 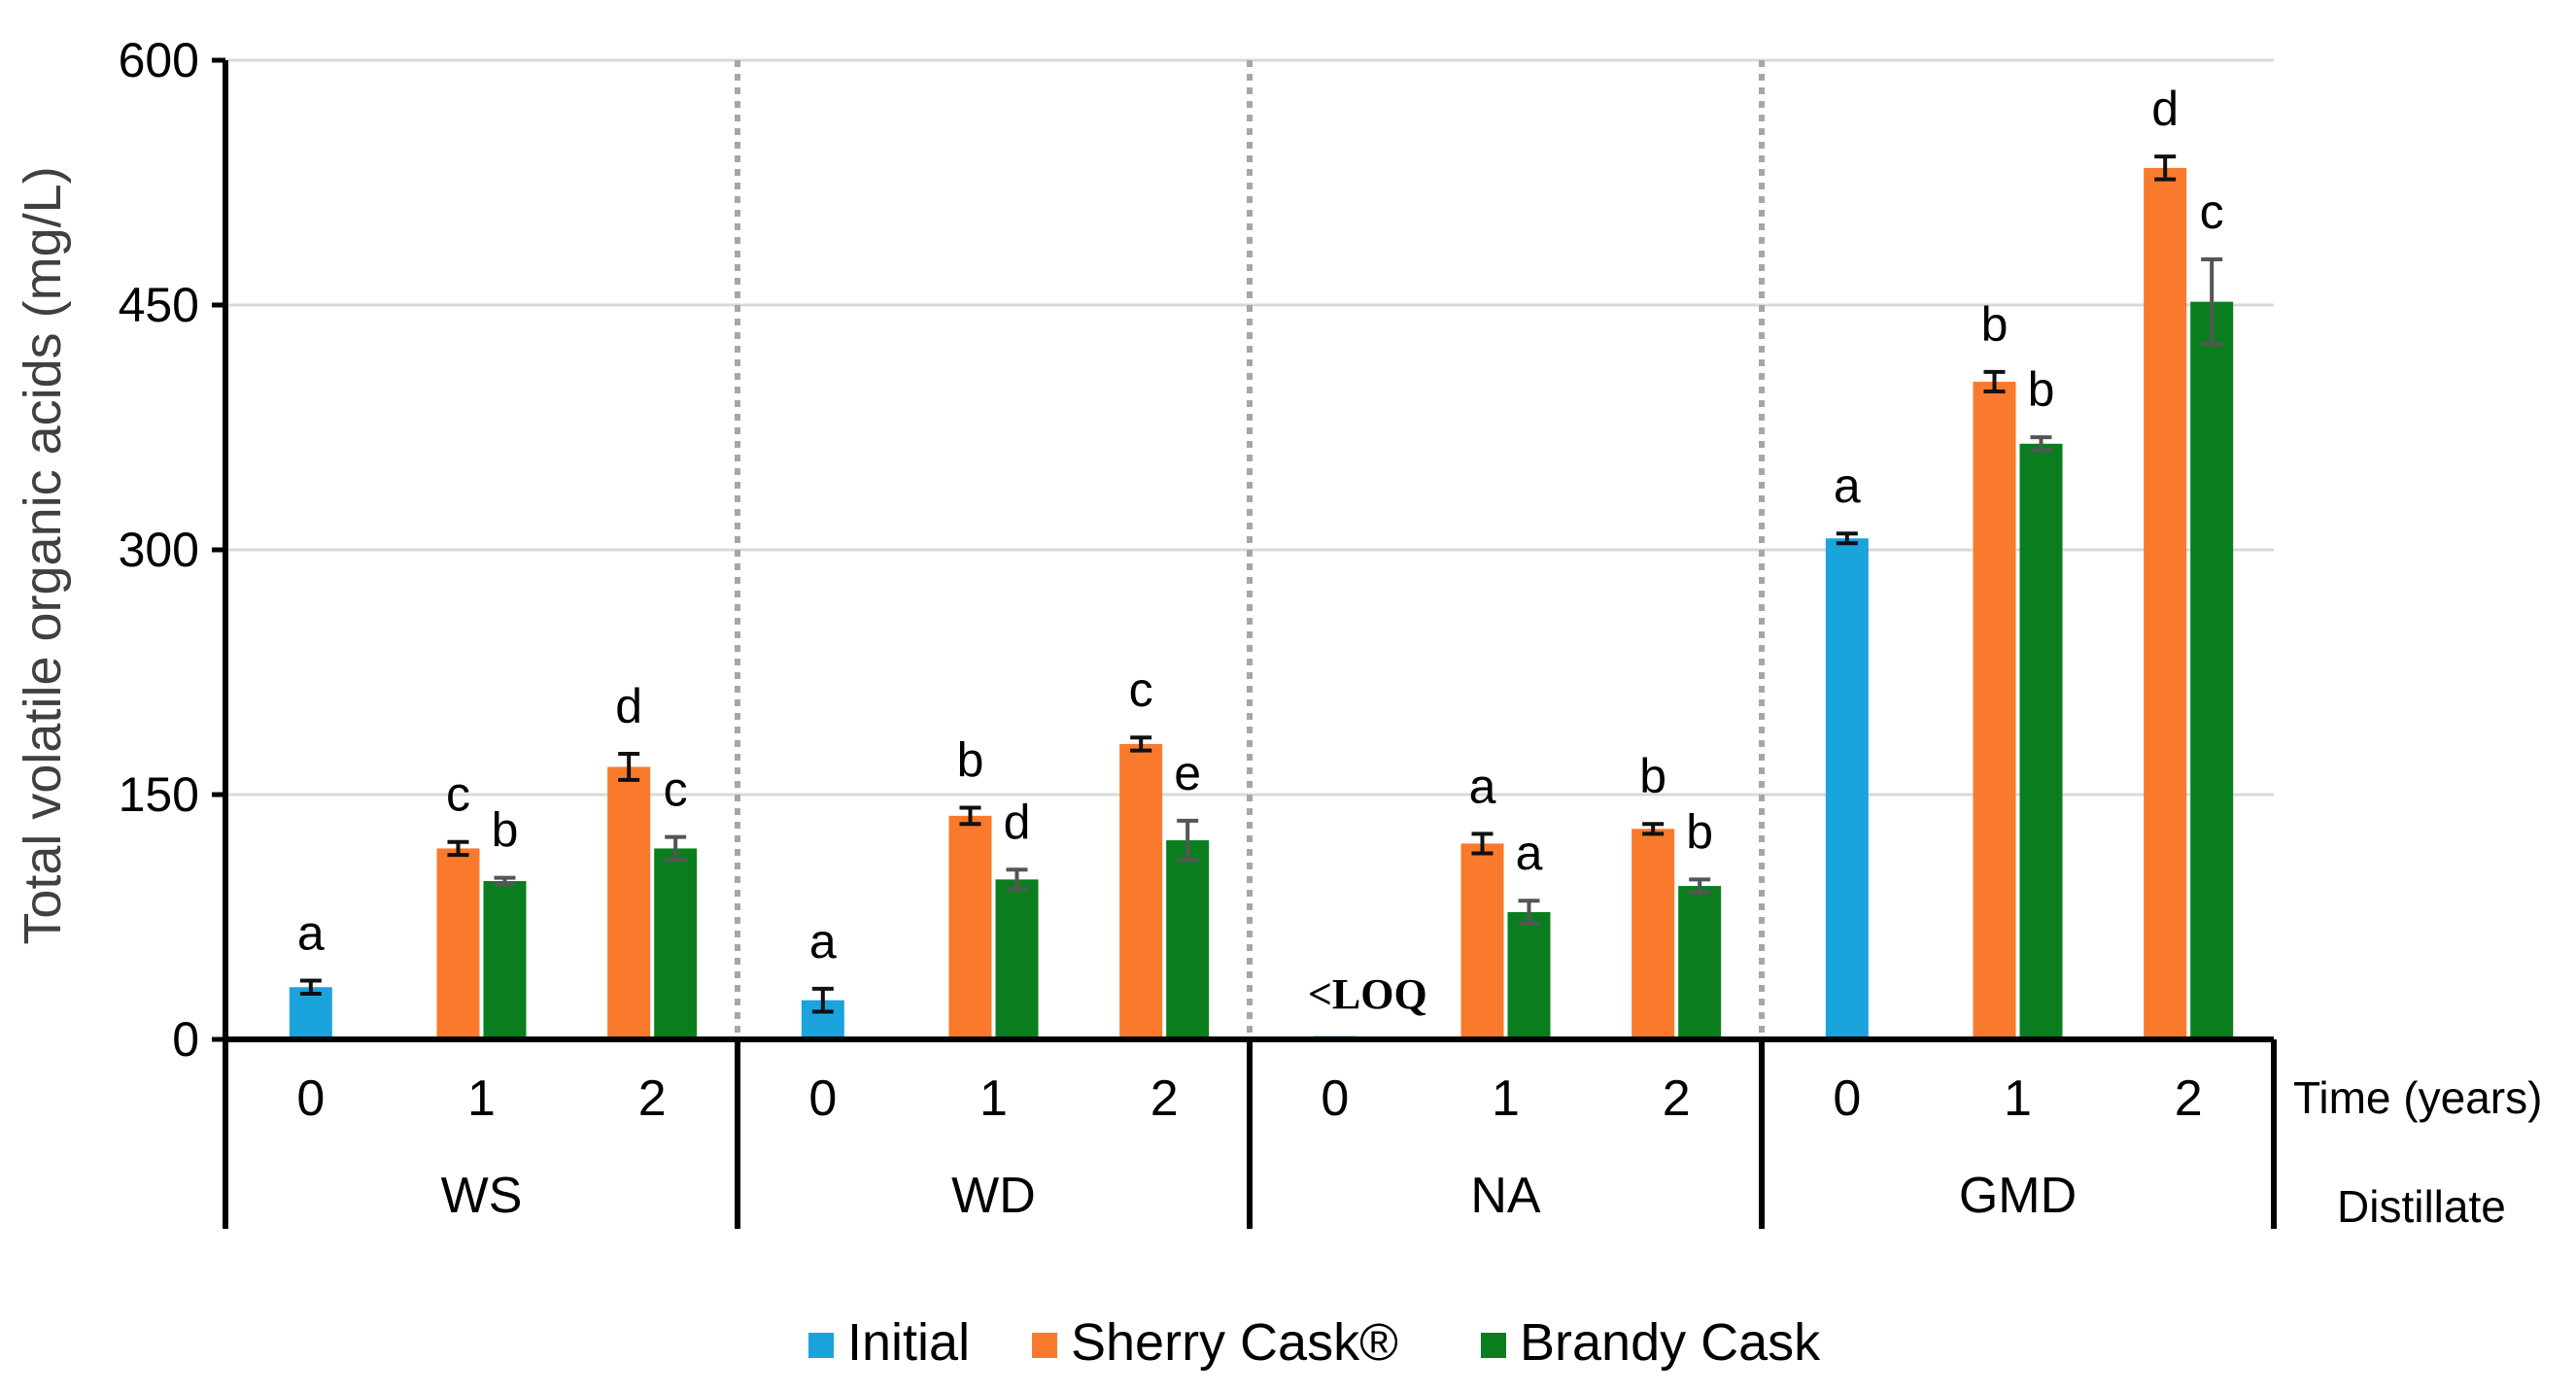 What do you see at coordinates (1249, 1147) in the screenshot?
I see `x-category-labels: 0 1 2 WS 0 1 2 WD 0 1 2 NA 0 1 2 GMD` at bounding box center [1249, 1147].